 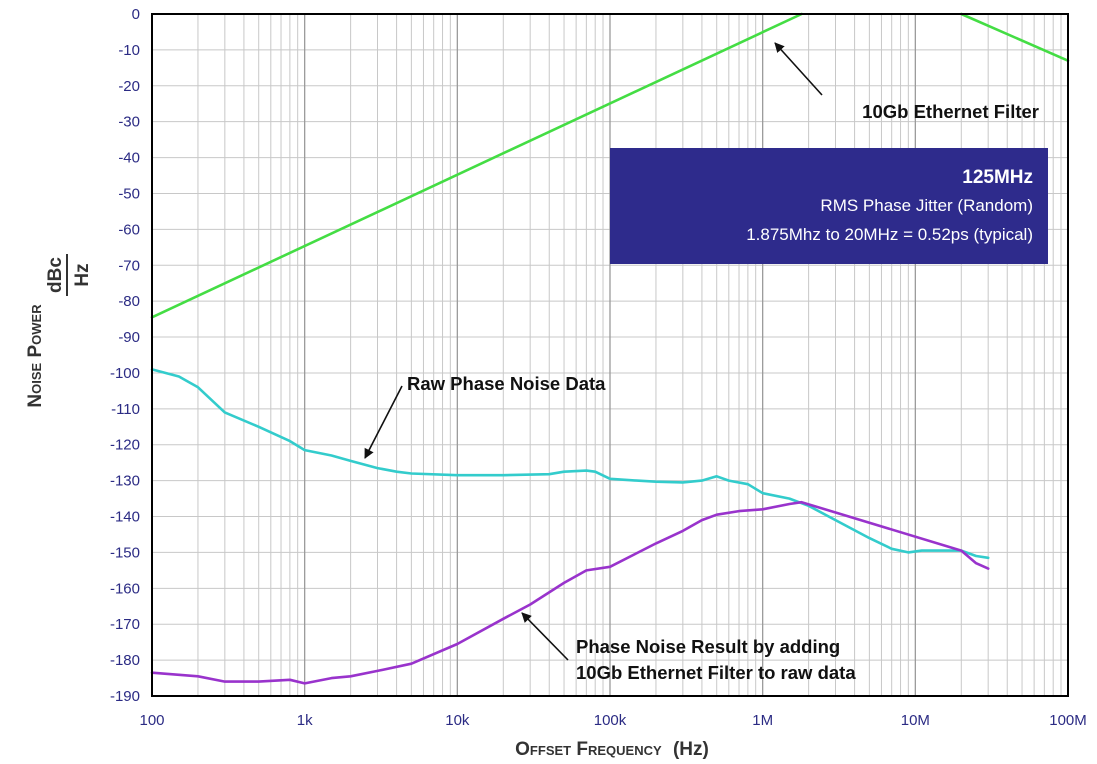 What do you see at coordinates (457, 720) in the screenshot?
I see `x-tick-label: 10k` at bounding box center [457, 720].